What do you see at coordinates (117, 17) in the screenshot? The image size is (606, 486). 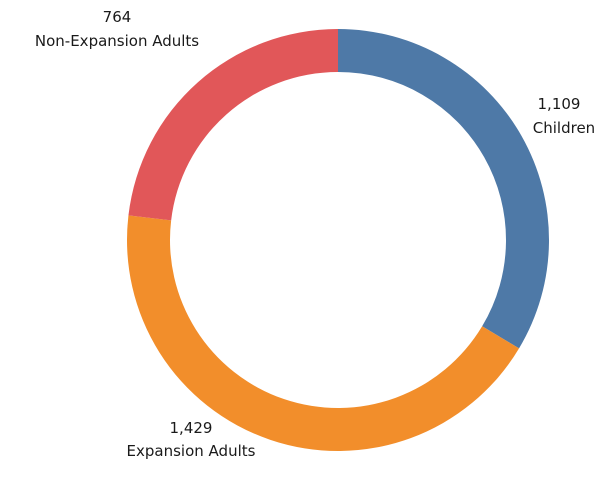 I see `label-non-expansion-adults-value: 764` at bounding box center [117, 17].